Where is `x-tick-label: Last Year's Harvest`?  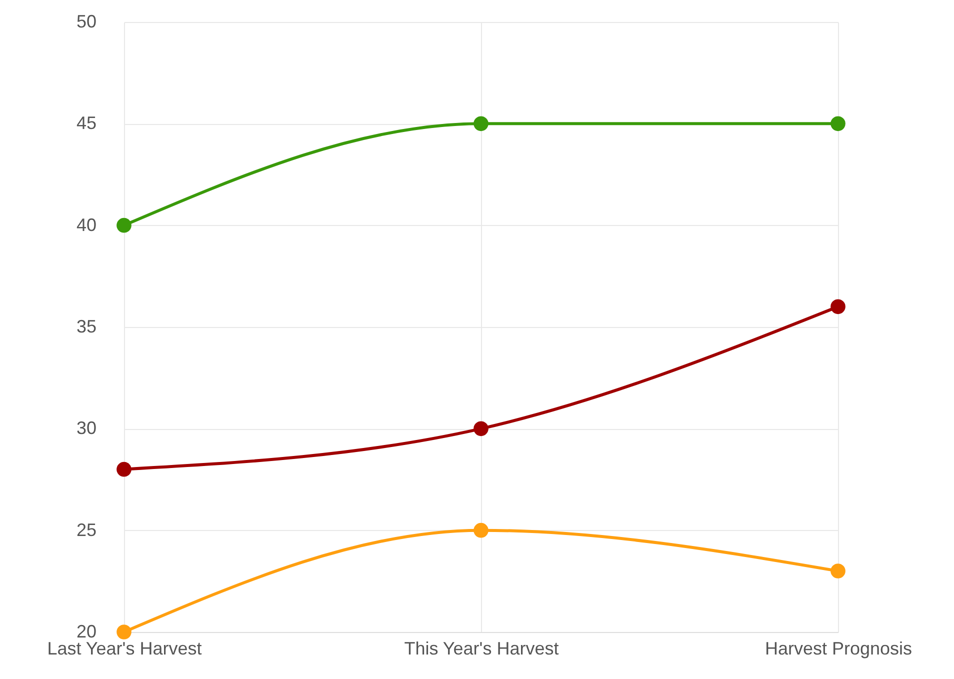
x-tick-label: Last Year's Harvest is located at coordinates (124, 648).